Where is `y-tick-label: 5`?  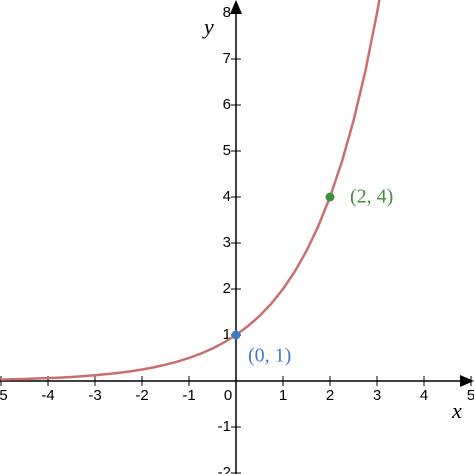
y-tick-label: 5 is located at coordinates (227, 150).